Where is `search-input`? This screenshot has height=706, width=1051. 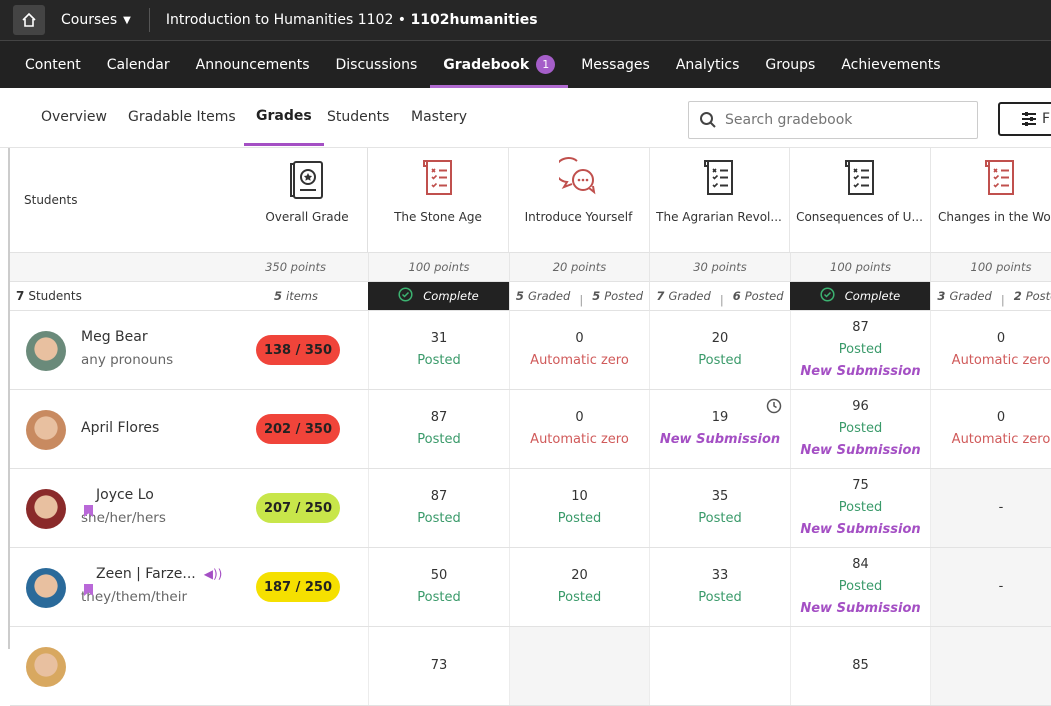
search-input is located at coordinates (845, 120).